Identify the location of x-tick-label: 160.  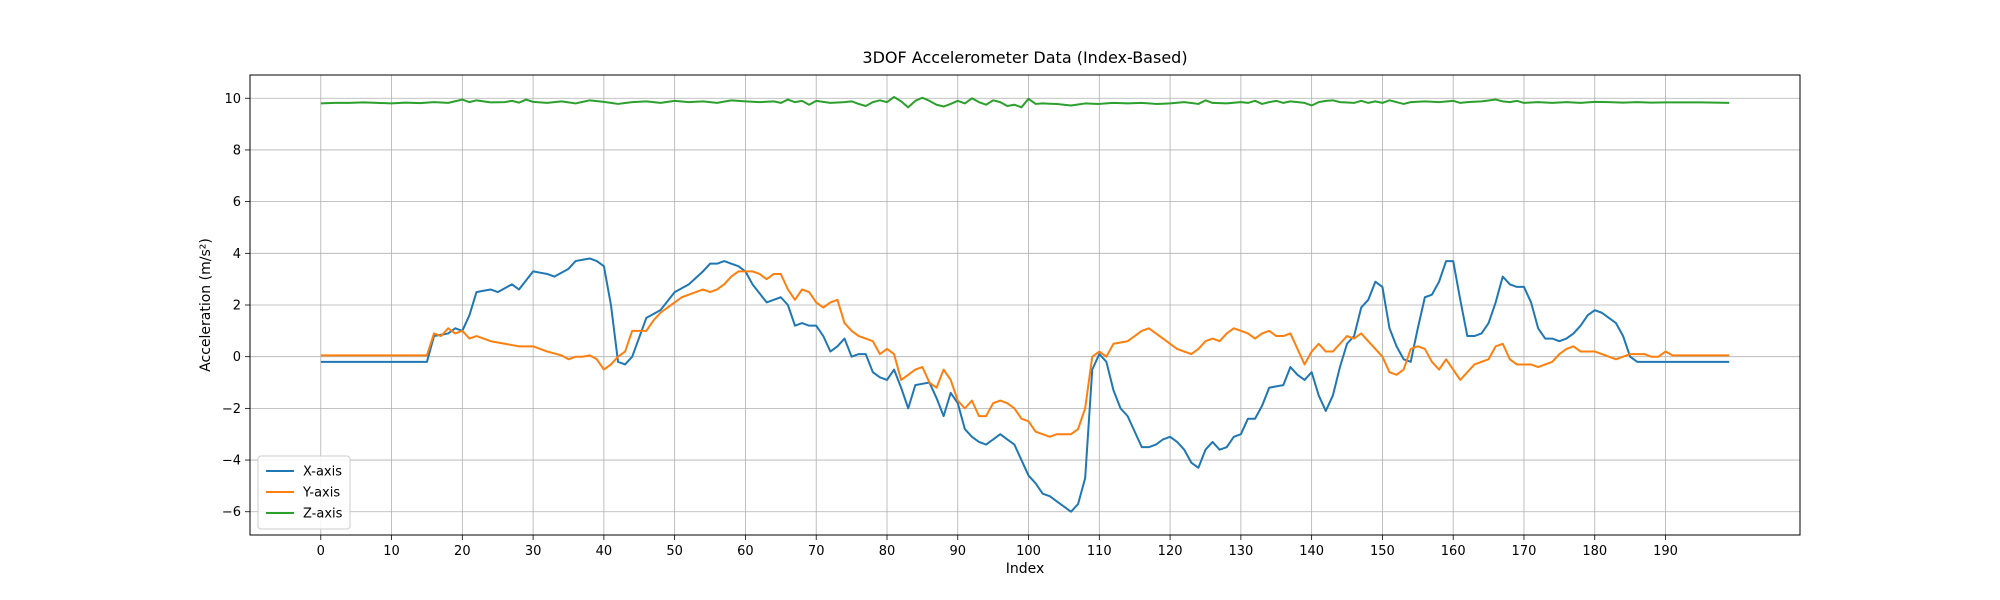
(1453, 551).